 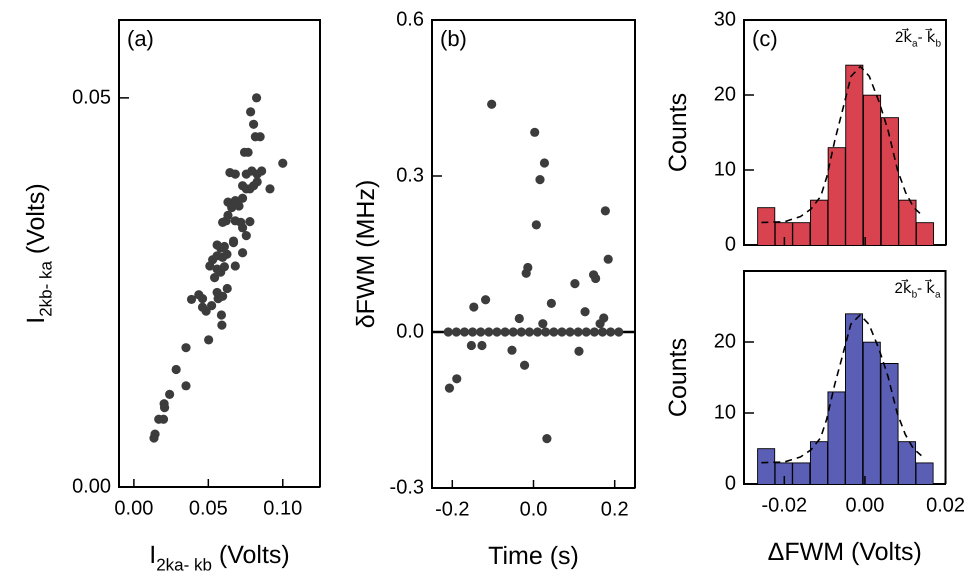 What do you see at coordinates (410, 331) in the screenshot?
I see `y-tick-label: 0.0` at bounding box center [410, 331].